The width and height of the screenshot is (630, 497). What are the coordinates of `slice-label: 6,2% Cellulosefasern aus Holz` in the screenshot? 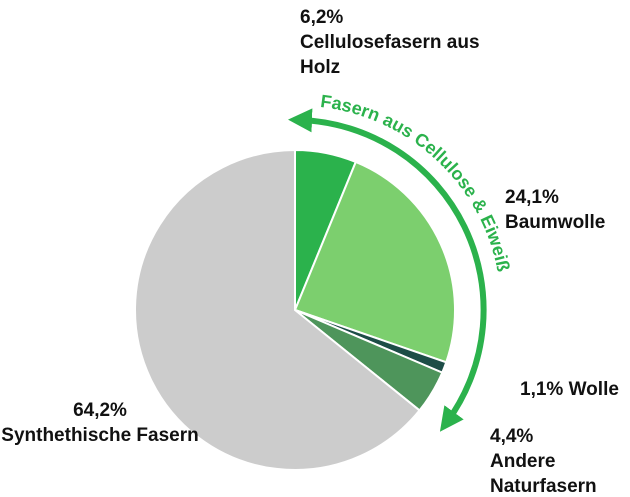 It's located at (390, 42).